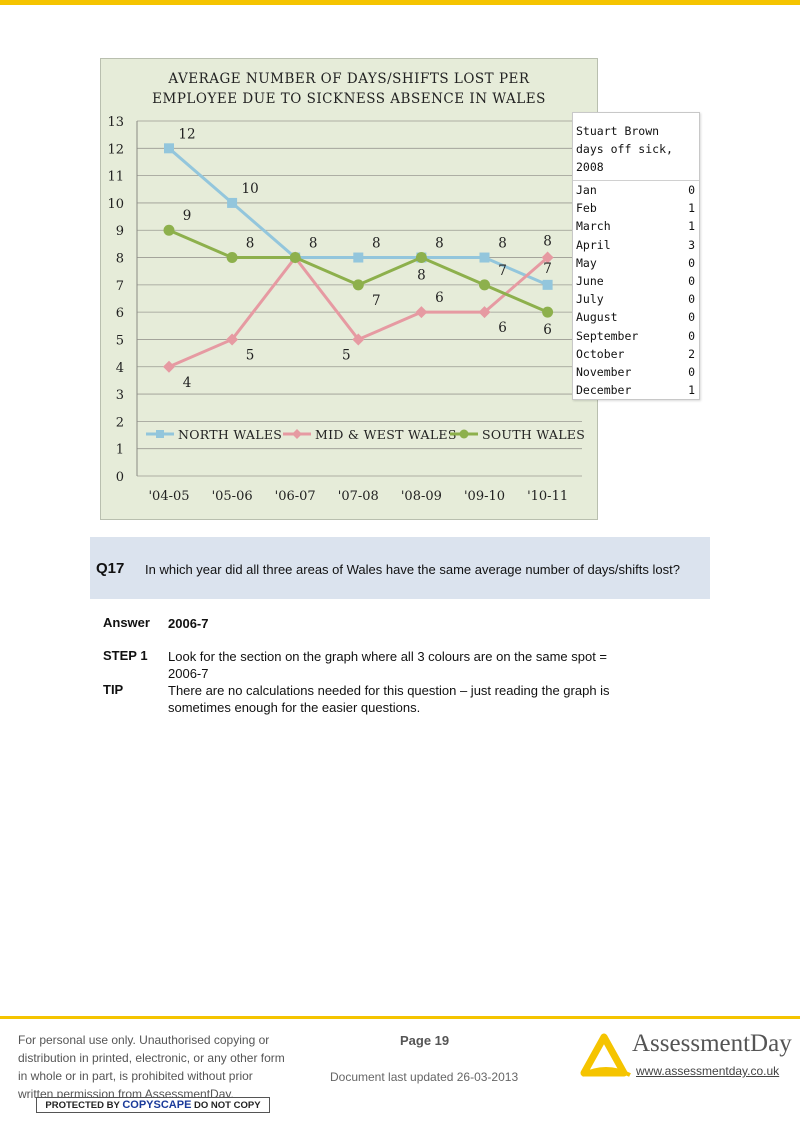 The height and width of the screenshot is (1132, 800). Describe the element at coordinates (110, 568) in the screenshot. I see `question-number: Q17` at that location.